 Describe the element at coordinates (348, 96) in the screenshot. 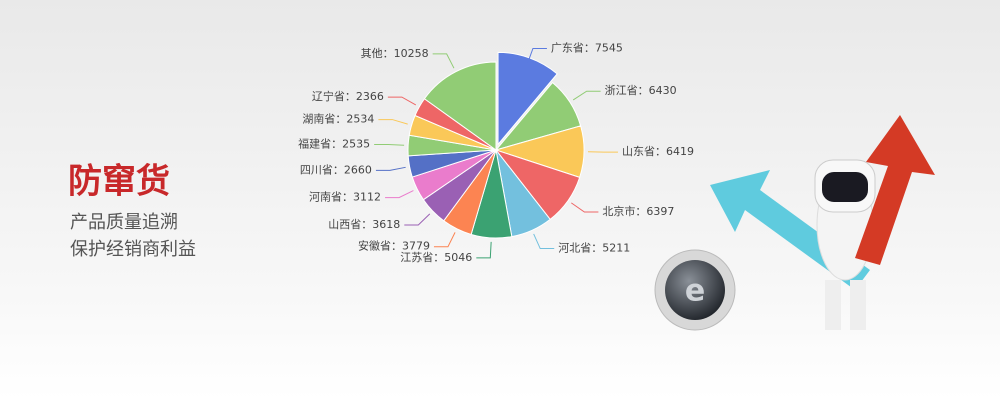

I see `data-label: 辽宁省：2366` at that location.